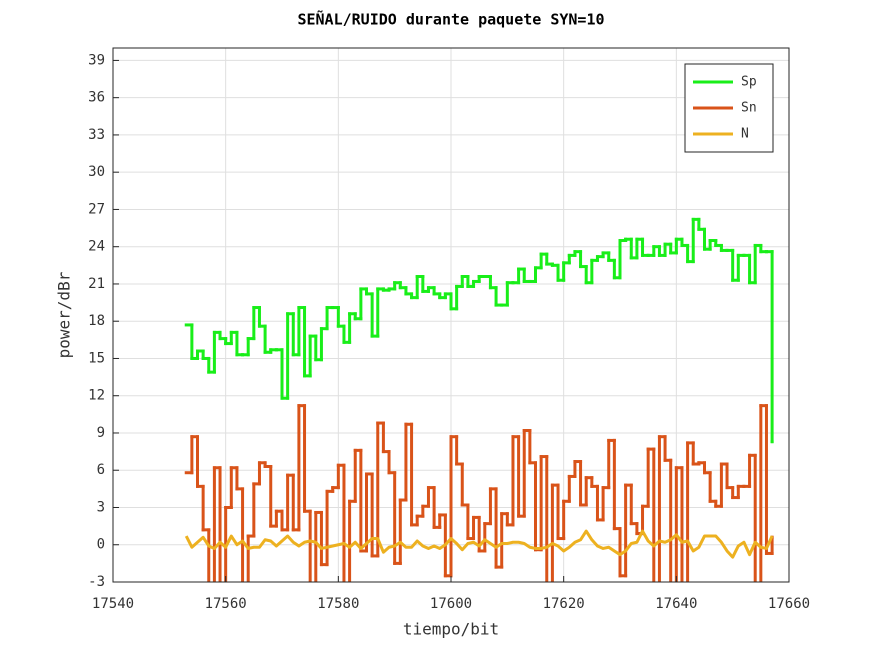  What do you see at coordinates (451, 604) in the screenshot?
I see `x-tick-label: 17600` at bounding box center [451, 604].